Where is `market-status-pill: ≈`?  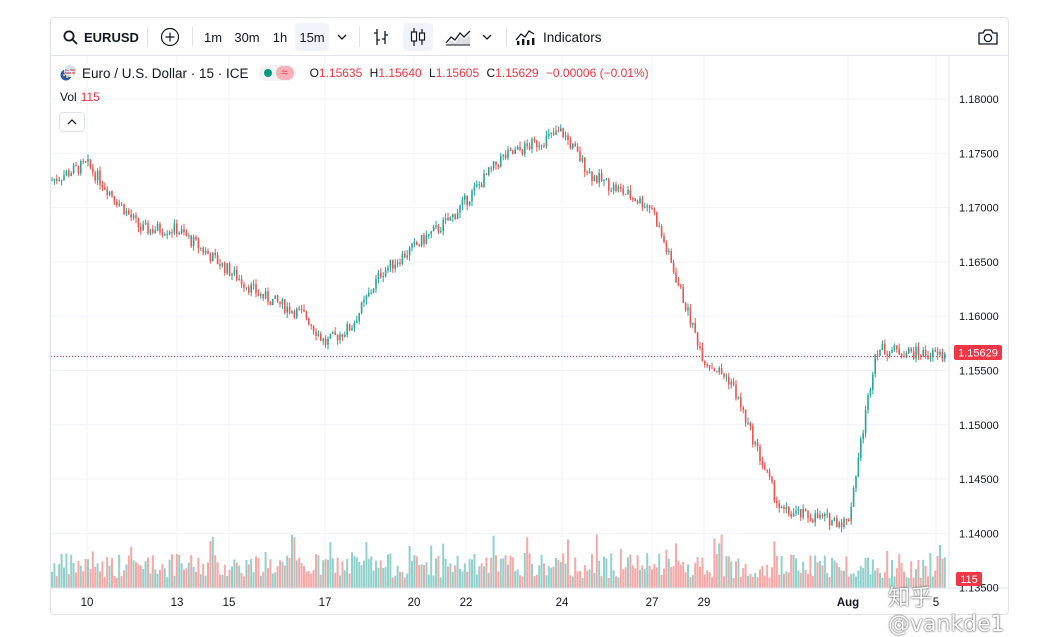 market-status-pill: ≈ is located at coordinates (277, 73).